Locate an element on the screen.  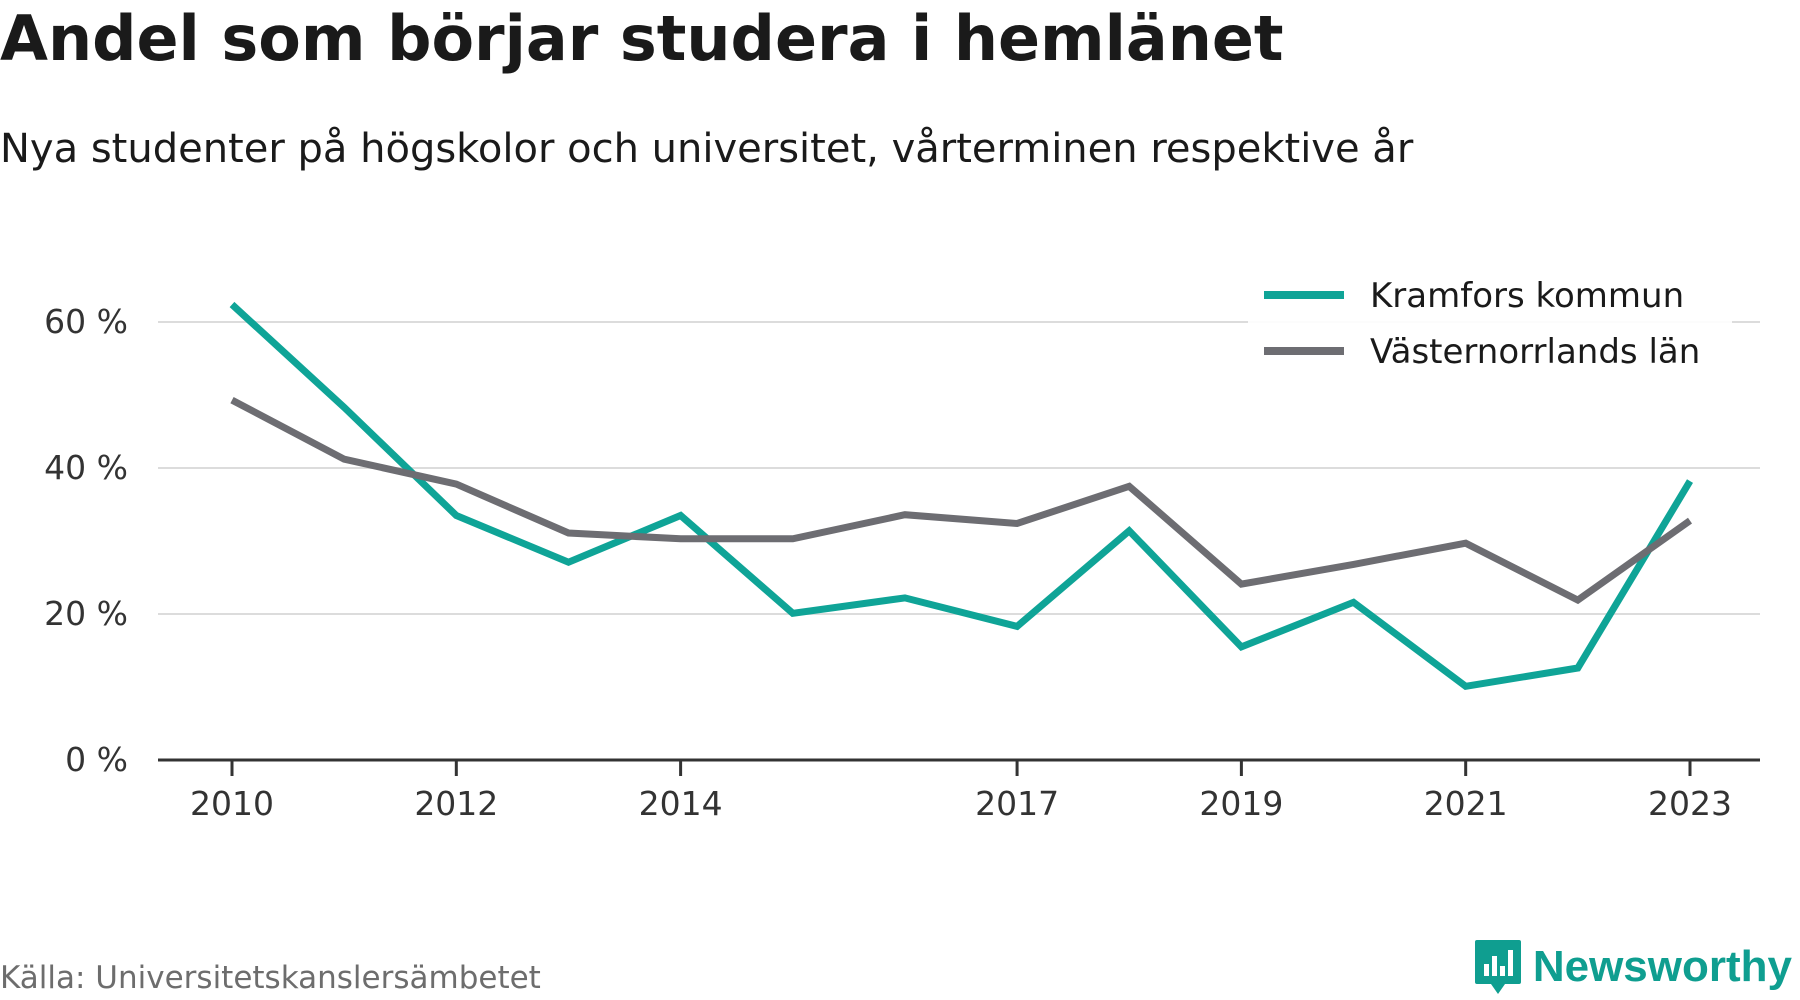
x-tick-label: 2023 is located at coordinates (1690, 803).